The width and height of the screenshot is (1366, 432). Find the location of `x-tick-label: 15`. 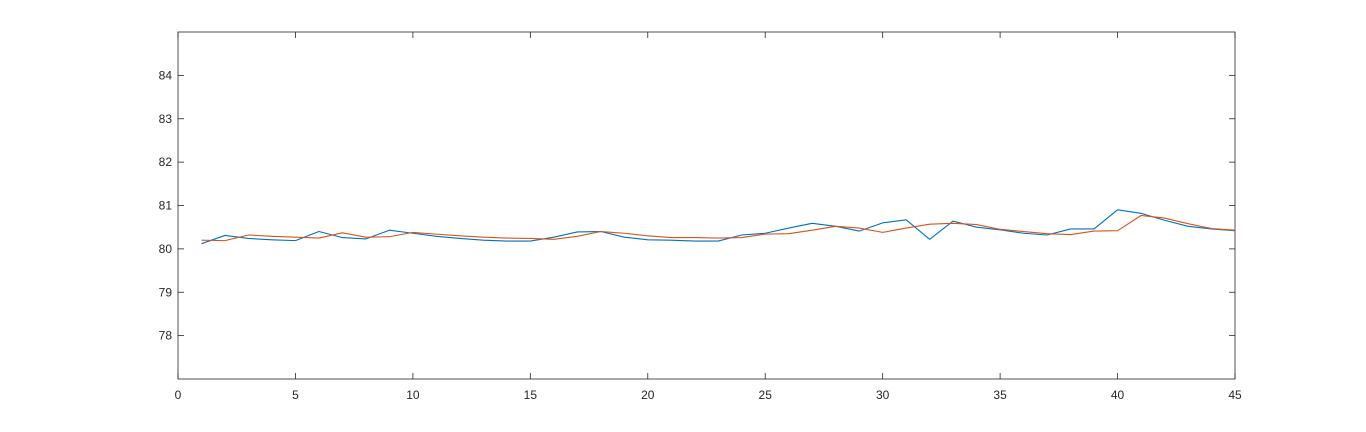

x-tick-label: 15 is located at coordinates (531, 395).